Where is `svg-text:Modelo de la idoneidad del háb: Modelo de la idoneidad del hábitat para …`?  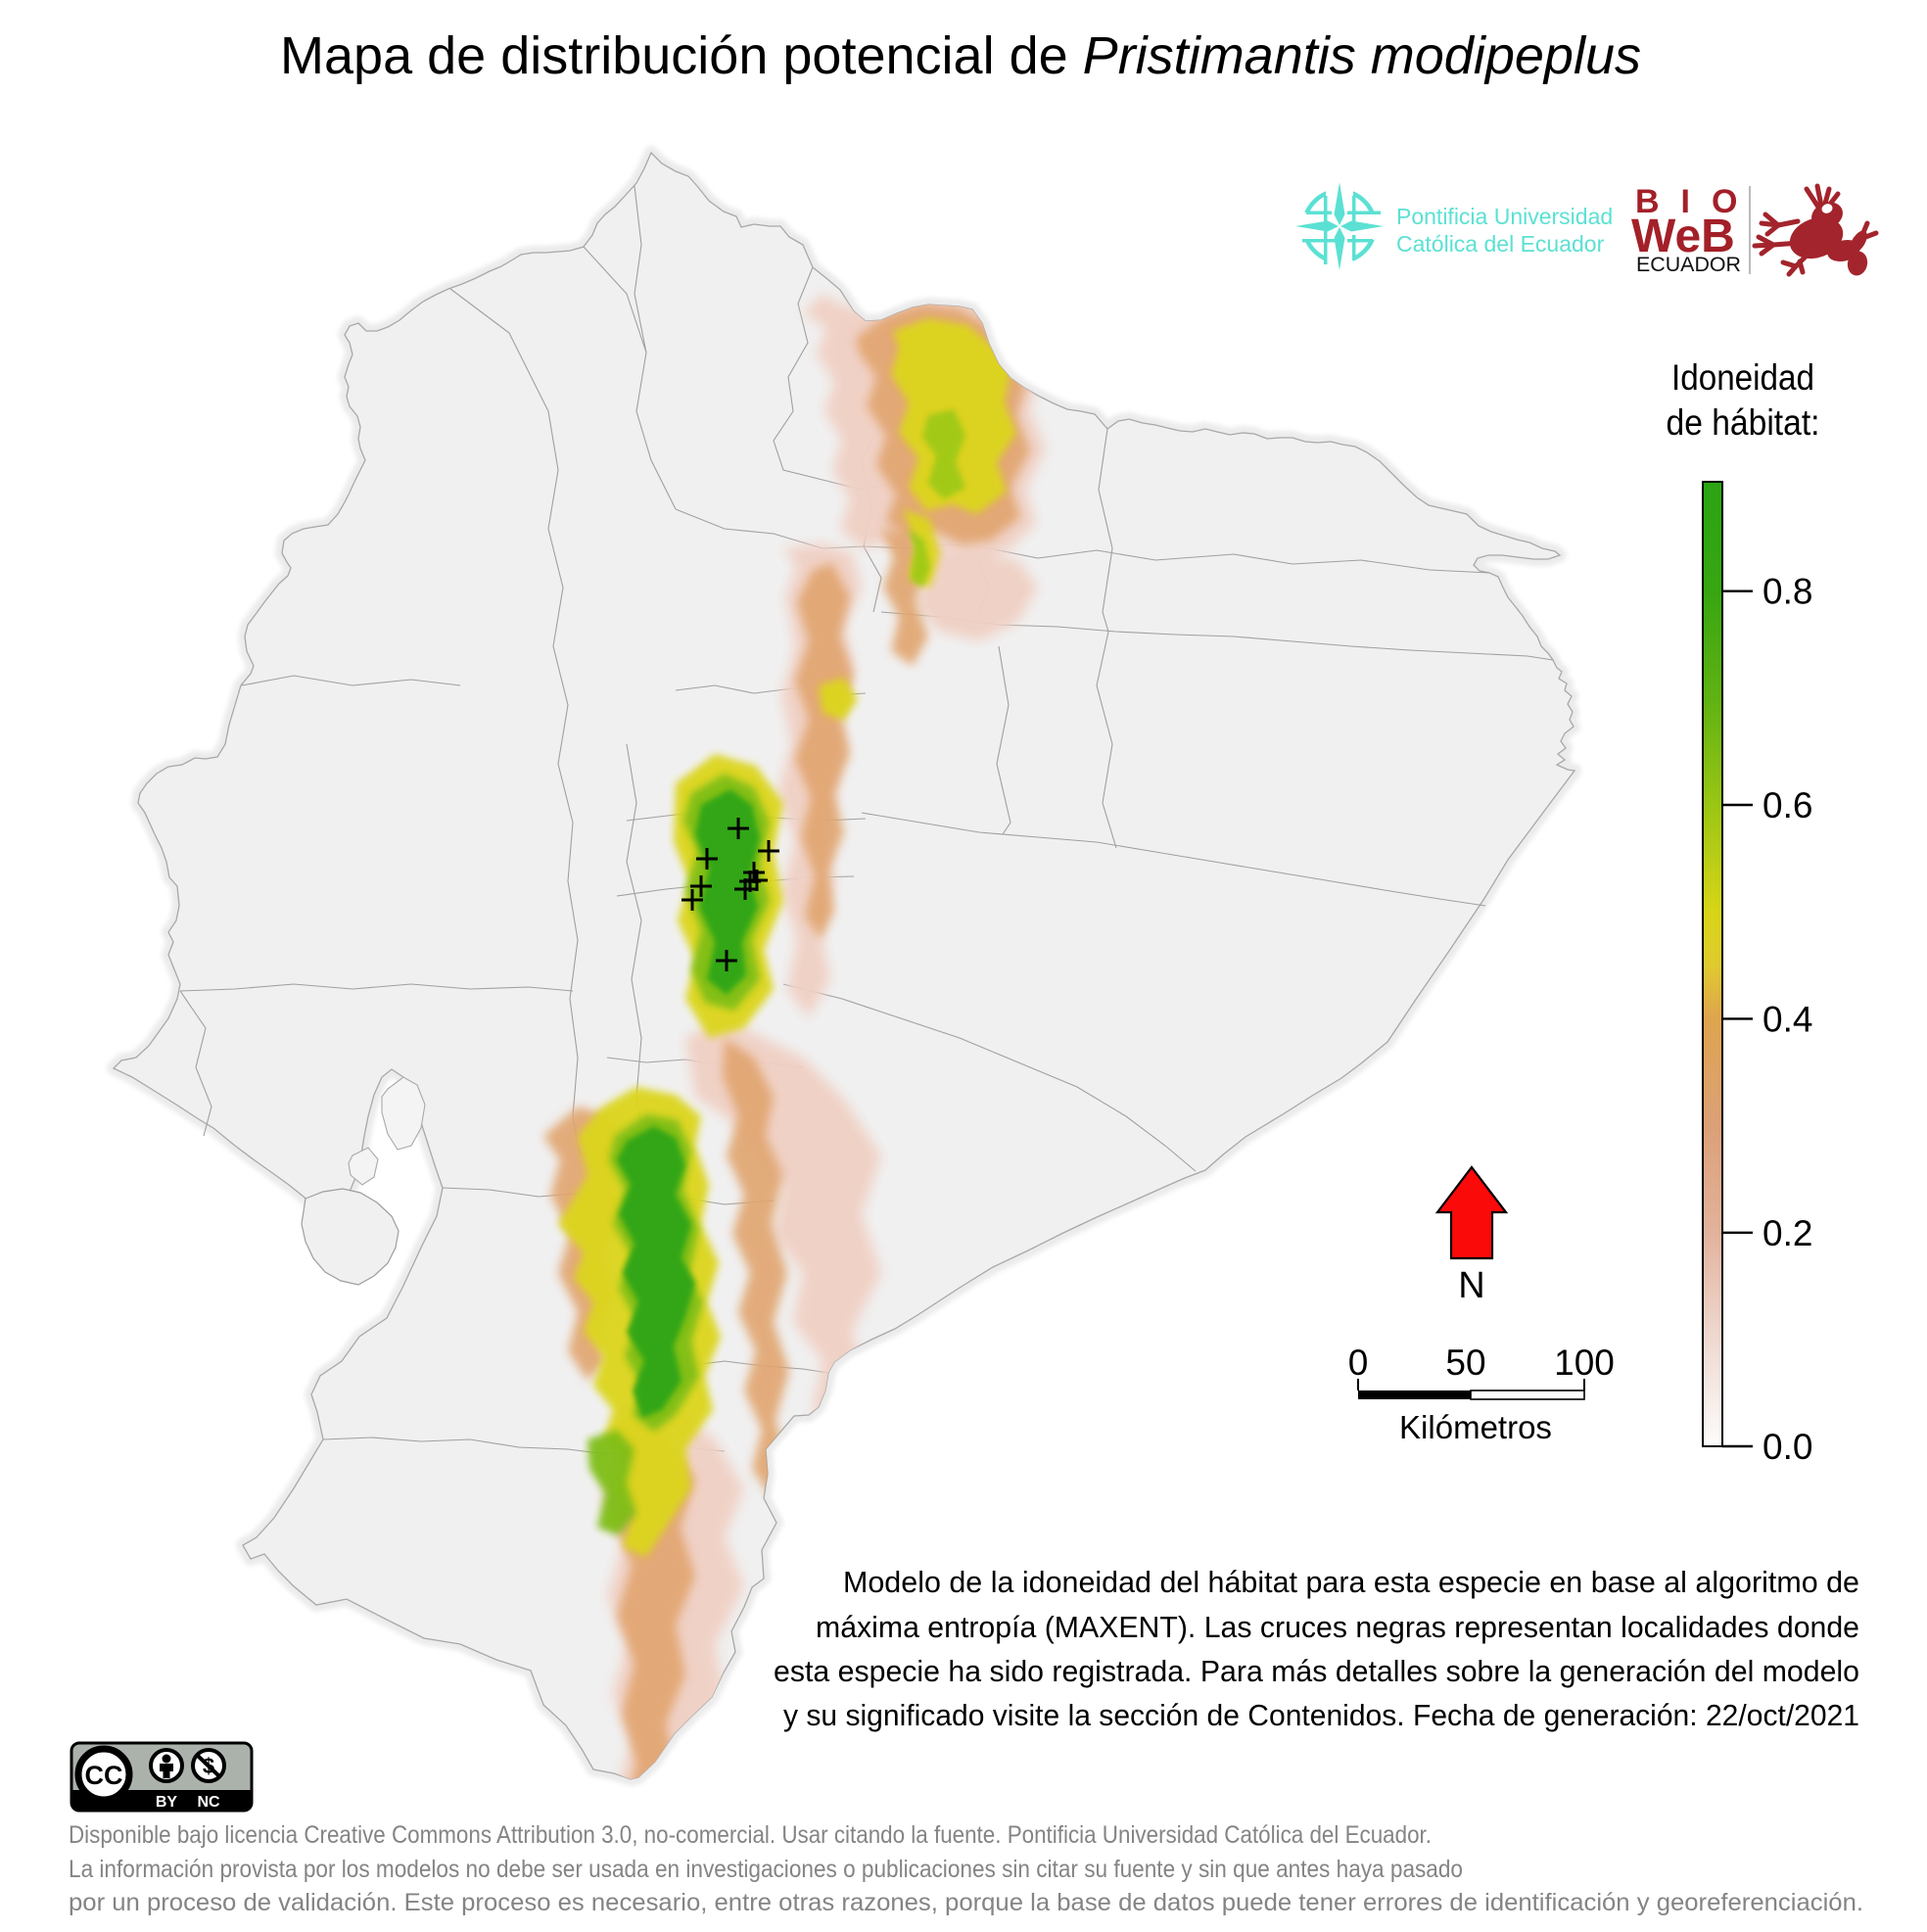
svg-text:Modelo de la idoneidad del háb: Modelo de la idoneidad del hábitat para … is located at coordinates (1351, 1582).